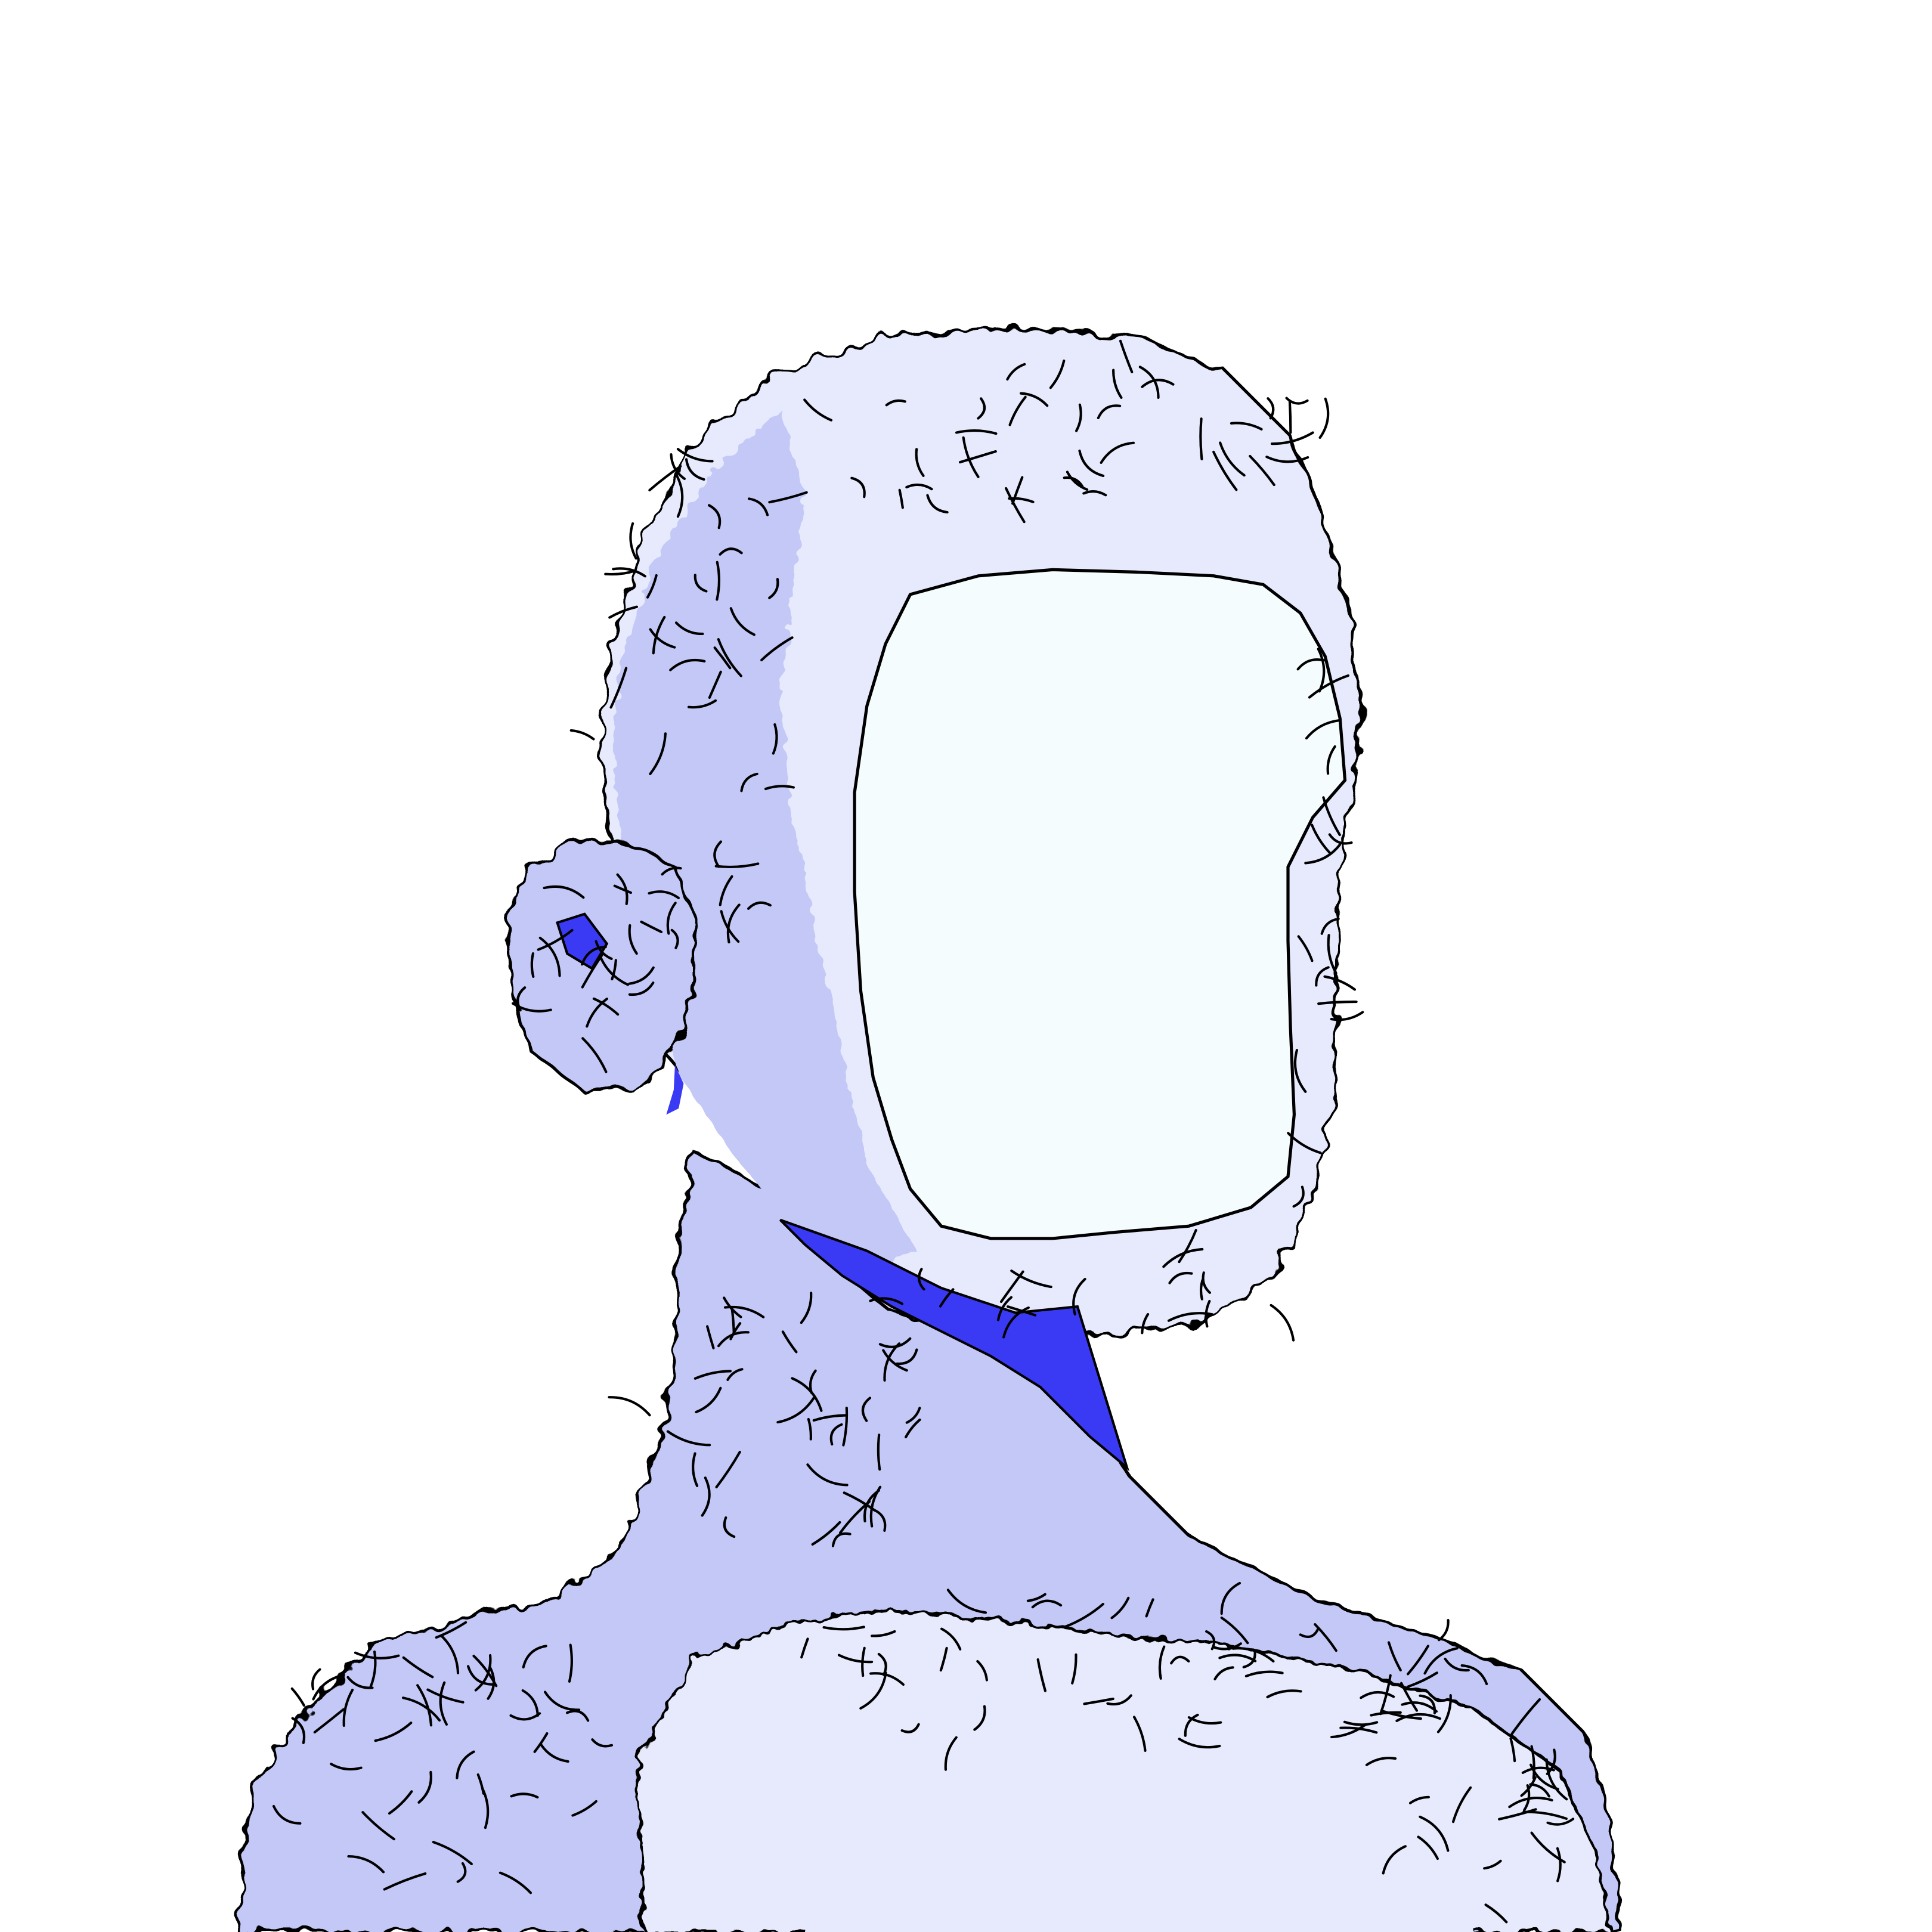  Describe the element at coordinates (1100, 904) in the screenshot. I see `face` at that location.